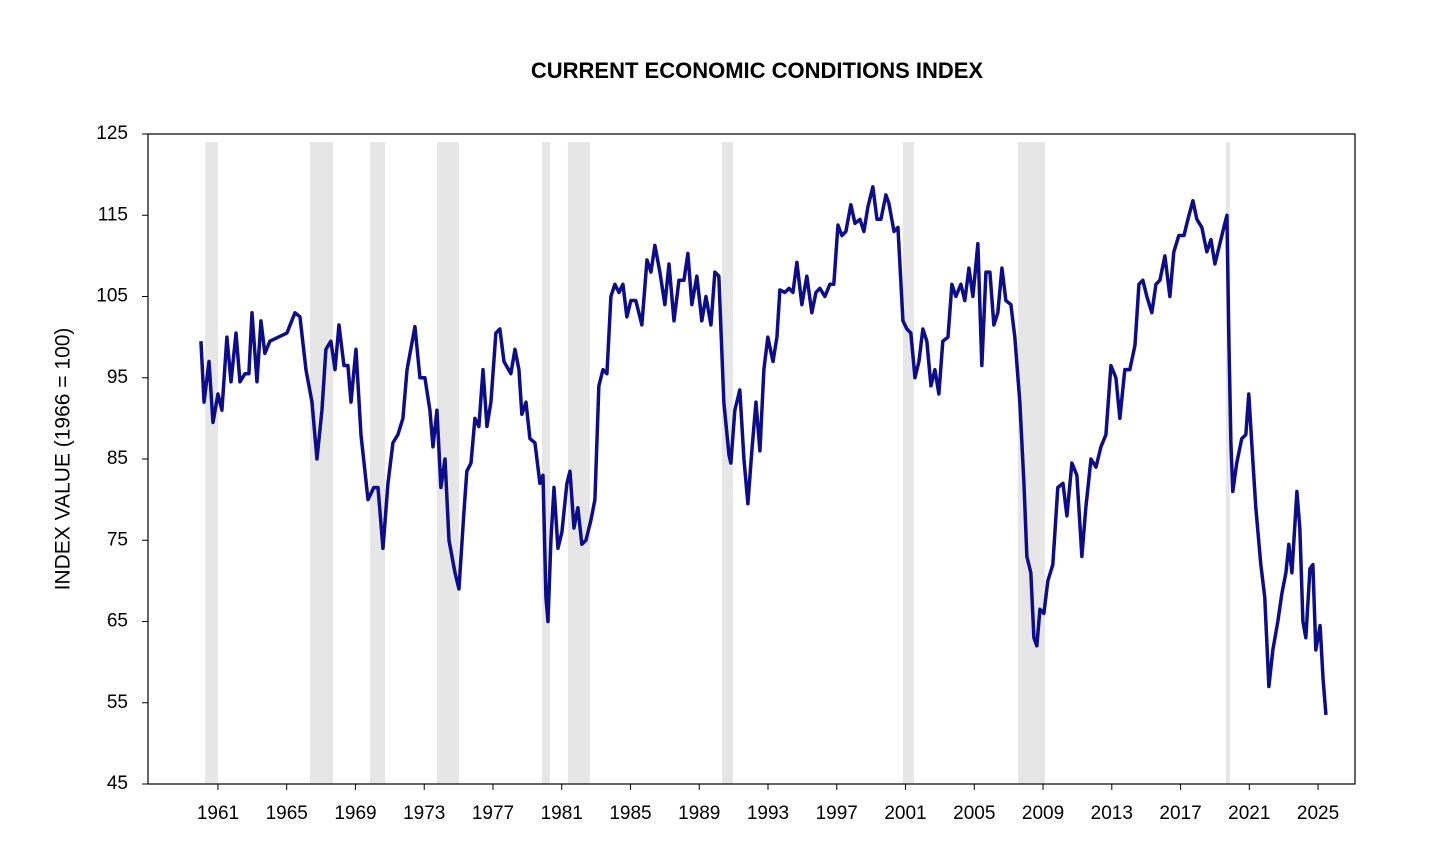 This screenshot has height=859, width=1431. I want to click on x-tick-label: 1985, so click(630, 813).